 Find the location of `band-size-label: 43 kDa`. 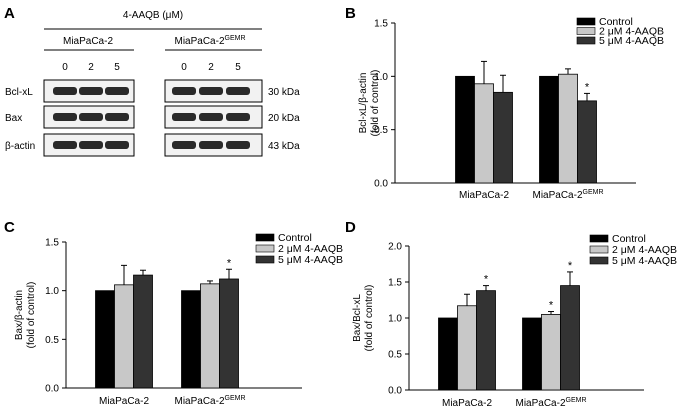

band-size-label: 43 kDa is located at coordinates (284, 146).